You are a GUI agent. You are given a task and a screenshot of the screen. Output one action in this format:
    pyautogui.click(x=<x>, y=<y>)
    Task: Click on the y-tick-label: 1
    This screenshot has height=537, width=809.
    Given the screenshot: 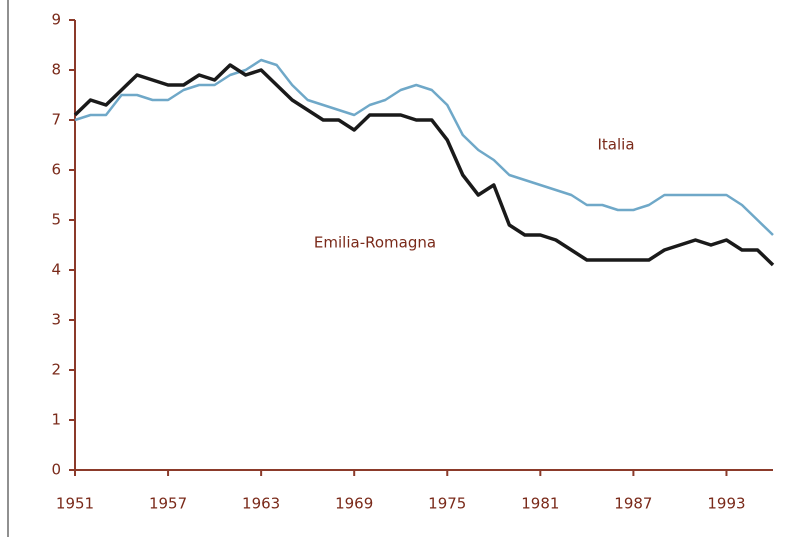 What is the action you would take?
    pyautogui.click(x=56, y=420)
    